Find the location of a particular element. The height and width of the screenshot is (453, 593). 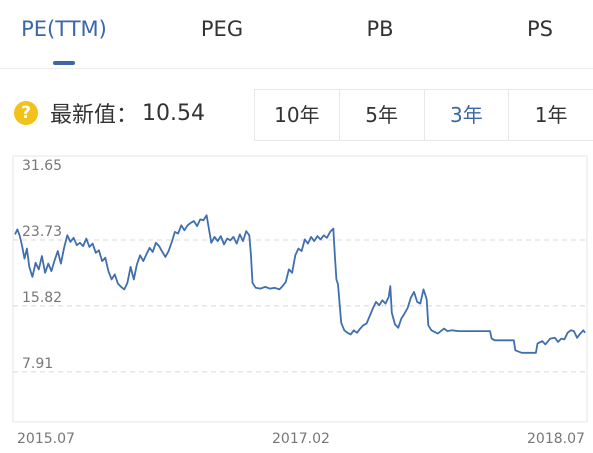

range-button-5y: 5年 is located at coordinates (381, 115).